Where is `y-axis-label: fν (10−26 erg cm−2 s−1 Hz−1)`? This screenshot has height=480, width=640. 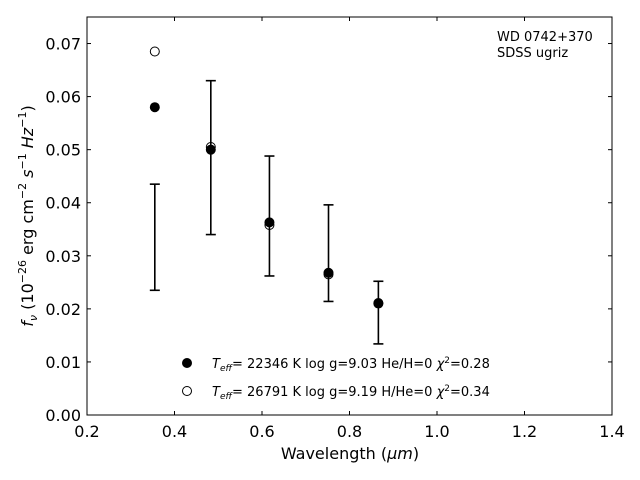 y-axis-label: fν (10−26 erg cm−2 s−1 Hz−1) is located at coordinates (28, 215).